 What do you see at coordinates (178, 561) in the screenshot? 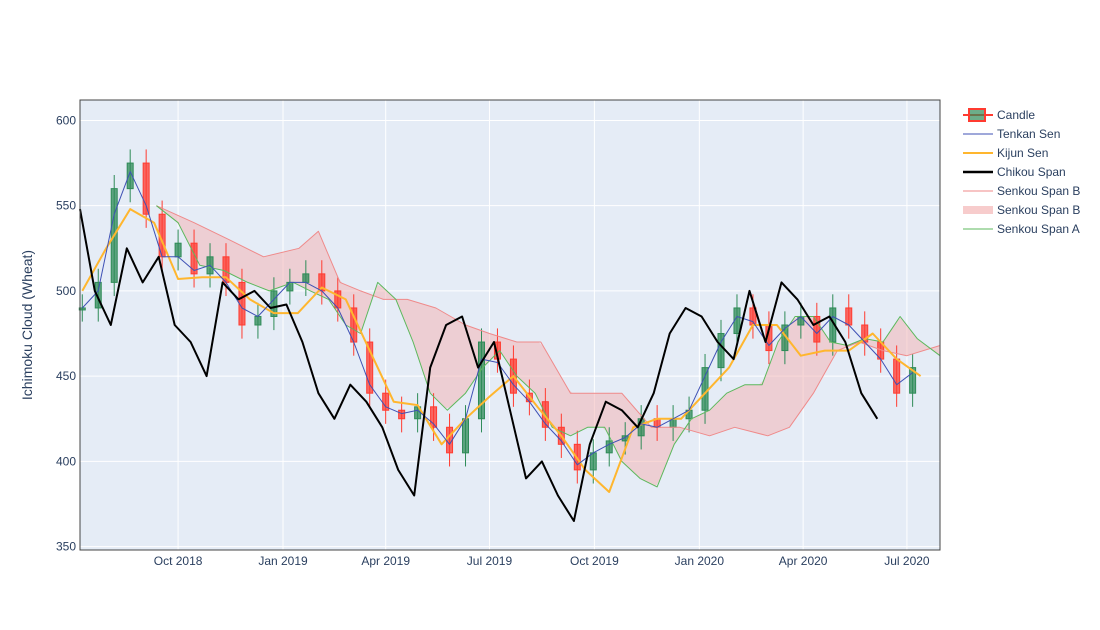
I see `x-tick-label: Oct 2018` at bounding box center [178, 561].